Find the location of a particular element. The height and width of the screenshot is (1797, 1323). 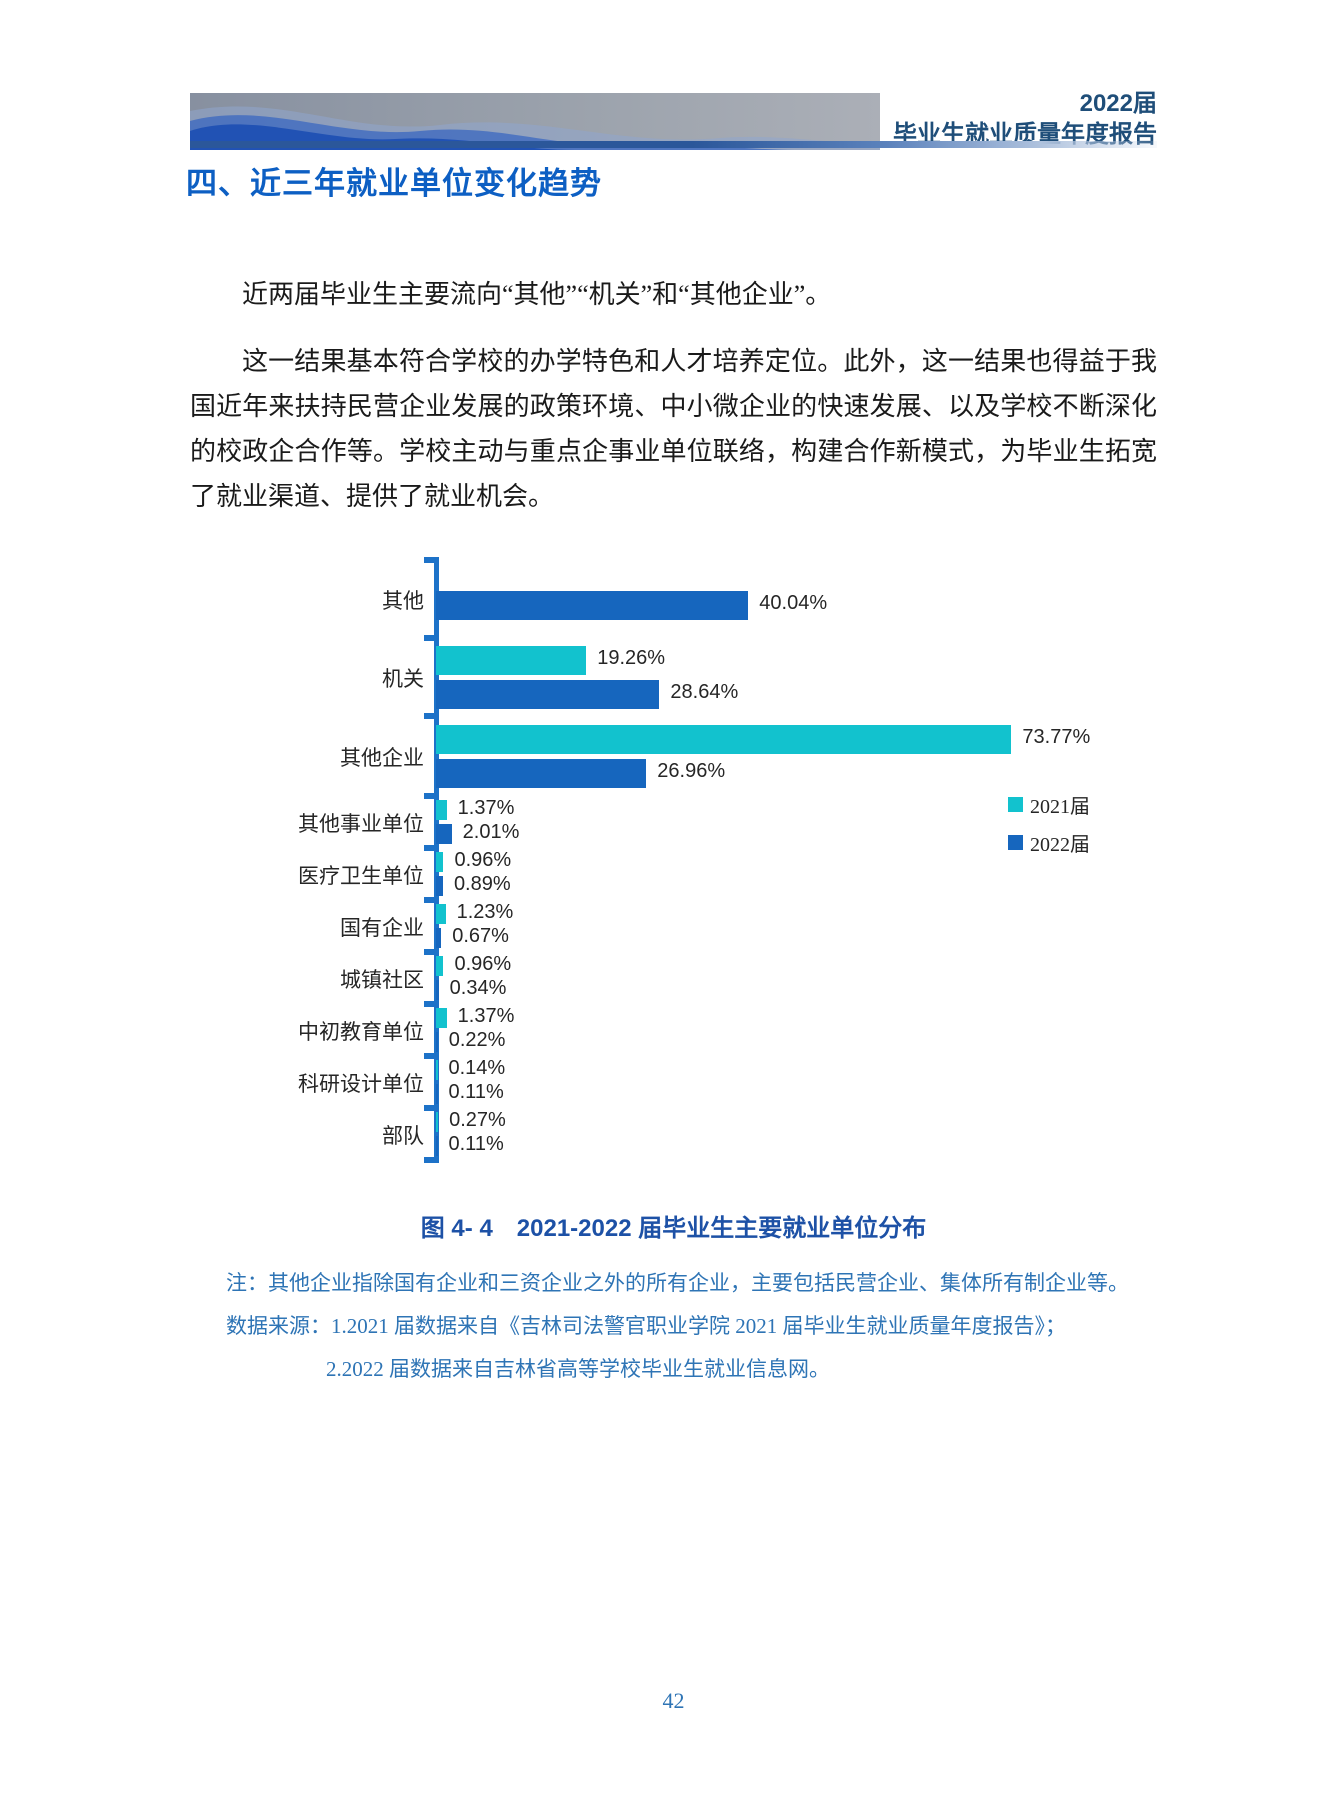

value-label: 1.23% is located at coordinates (485, 912).